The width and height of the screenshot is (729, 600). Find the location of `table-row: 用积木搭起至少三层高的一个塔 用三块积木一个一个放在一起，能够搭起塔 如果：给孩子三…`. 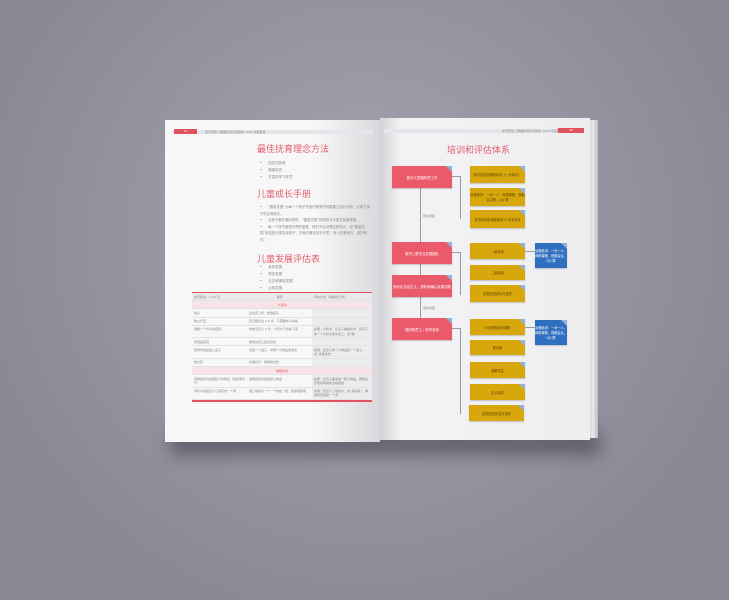

table-row: 用积木搭起至少三层高的一个塔 用三块积木一个一个放在一起，能够搭起塔 如果：给孩子三… is located at coordinates (282, 394).